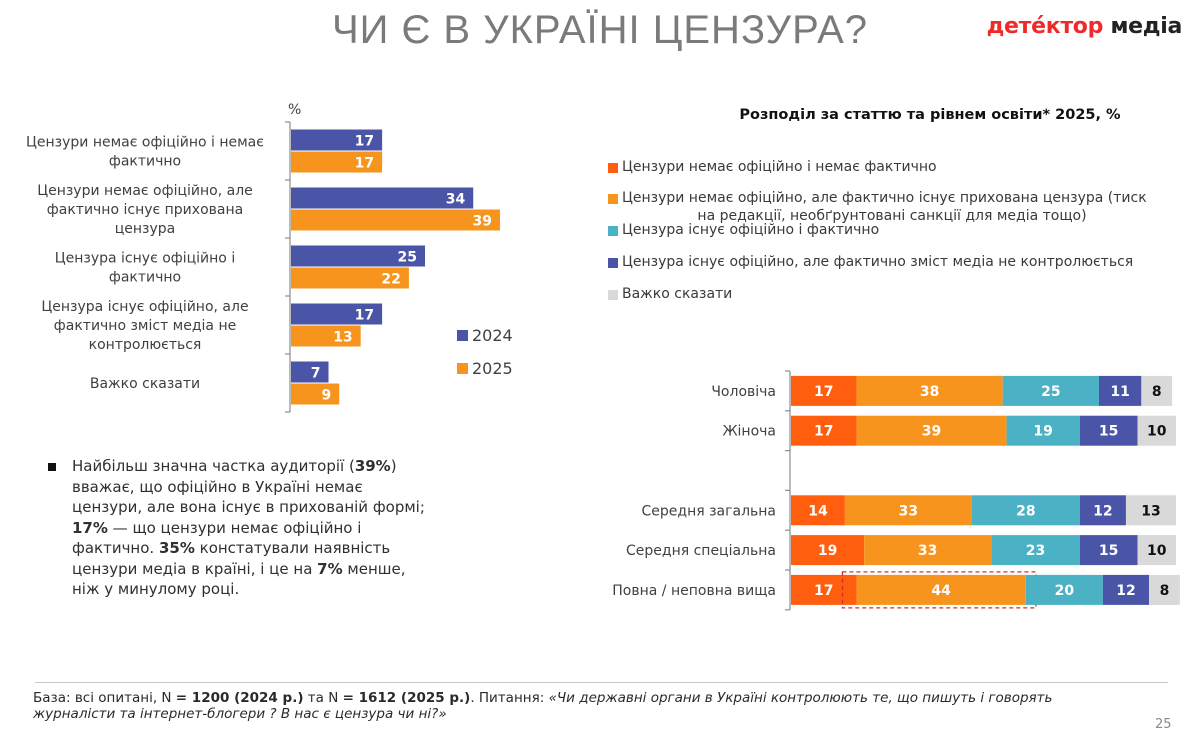 Image resolution: width=1200 pixels, height=752 pixels. Describe the element at coordinates (1065, 591) in the screenshot. I see `segment-value-label: 20` at that location.